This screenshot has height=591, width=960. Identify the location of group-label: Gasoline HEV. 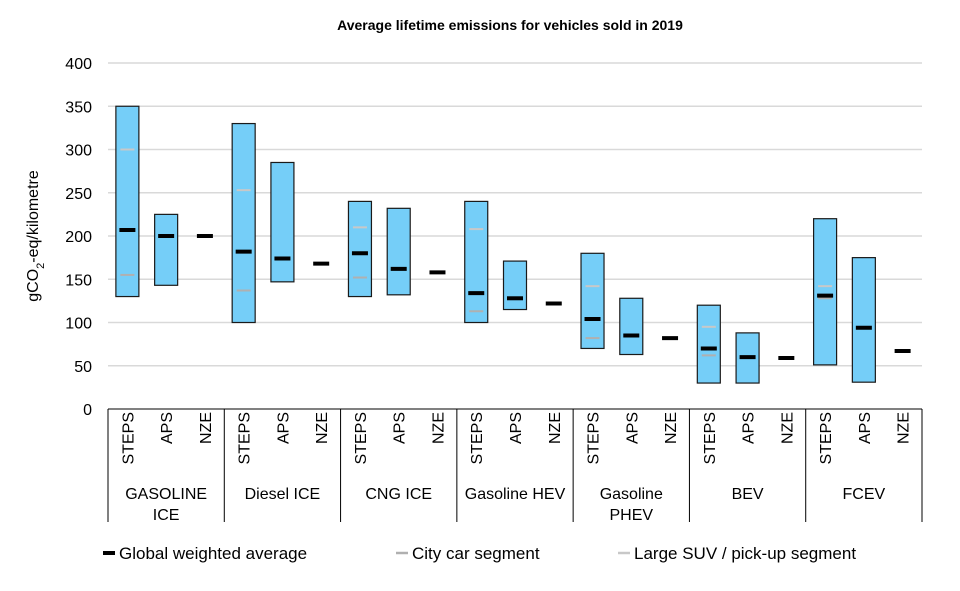
(515, 494).